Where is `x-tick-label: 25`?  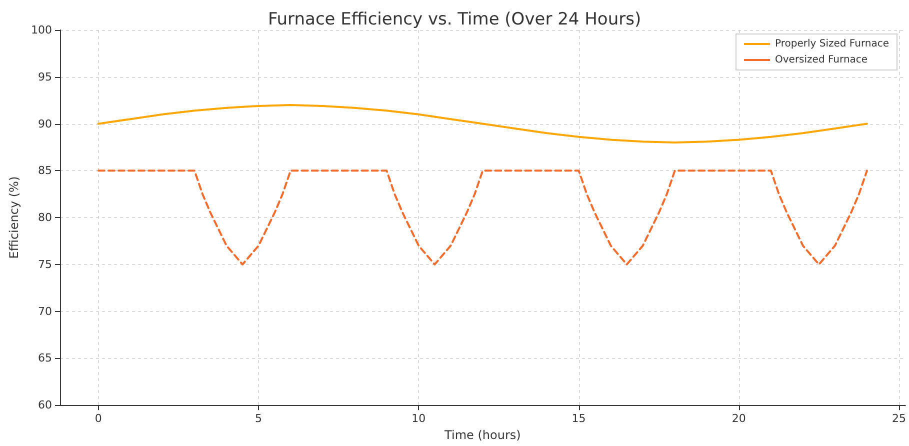
x-tick-label: 25 is located at coordinates (899, 419).